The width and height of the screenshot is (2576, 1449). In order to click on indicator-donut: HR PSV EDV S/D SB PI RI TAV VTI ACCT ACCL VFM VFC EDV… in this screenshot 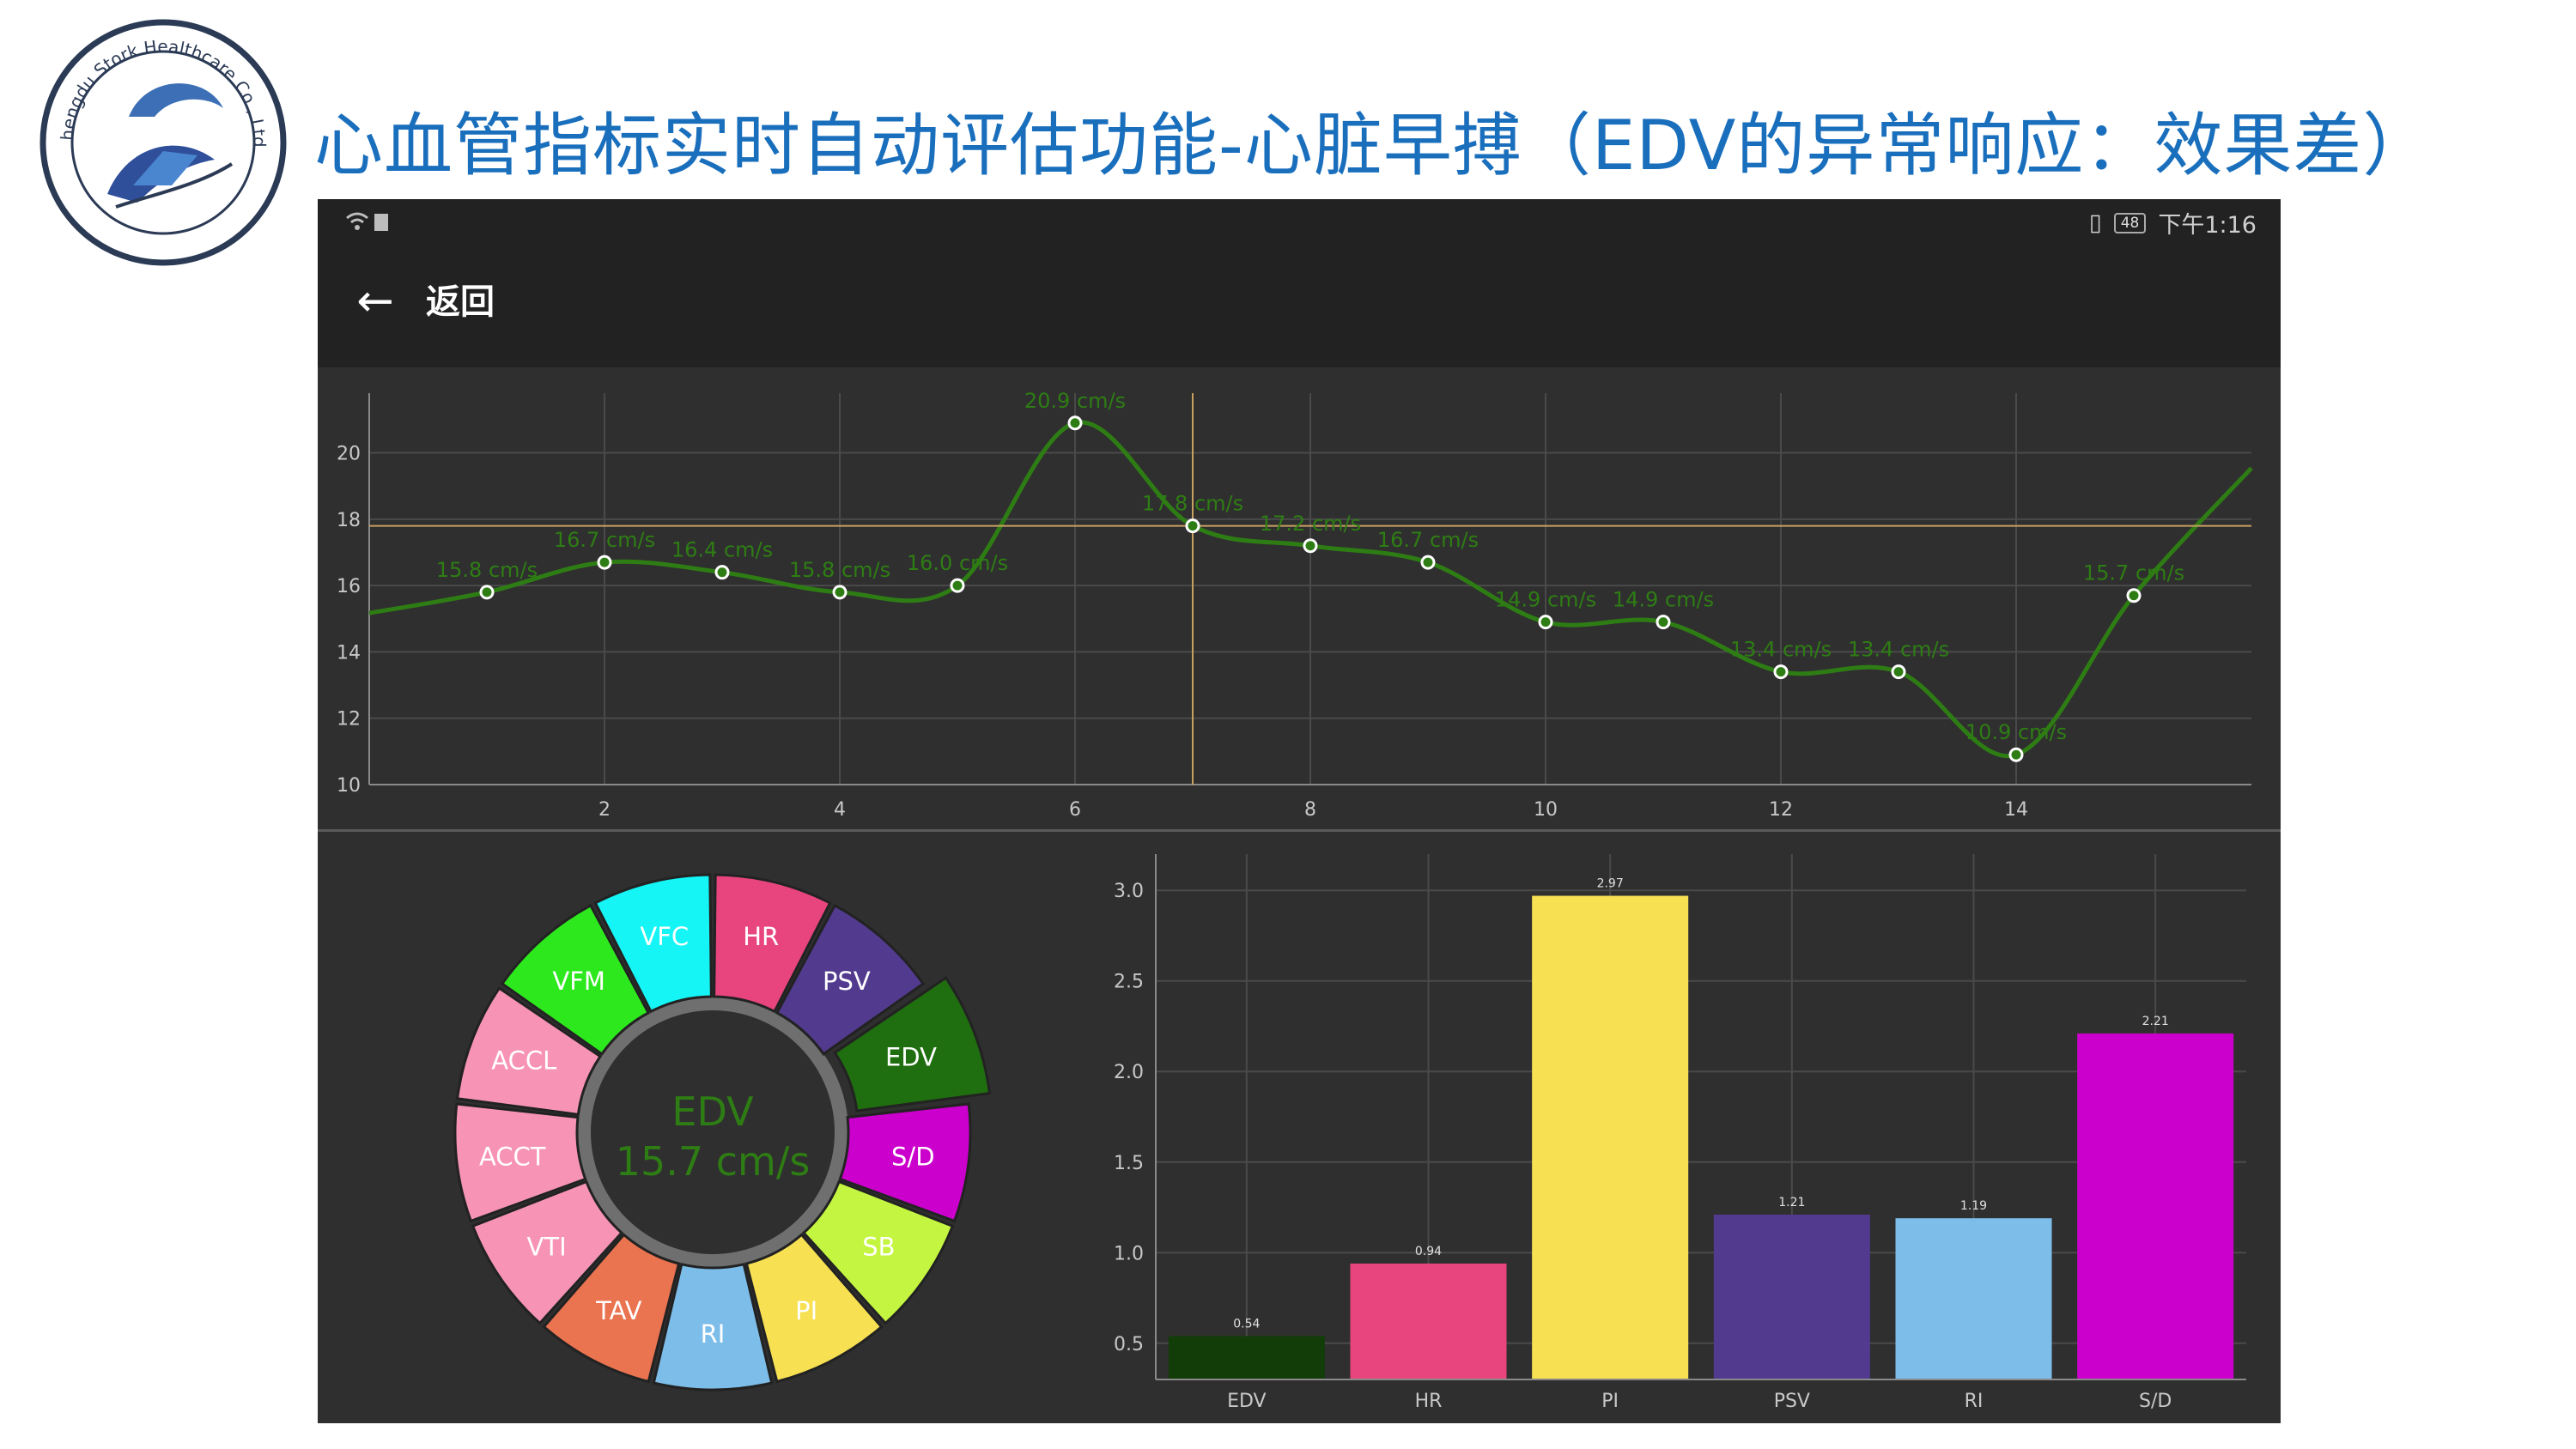, I will do `click(695, 1127)`.